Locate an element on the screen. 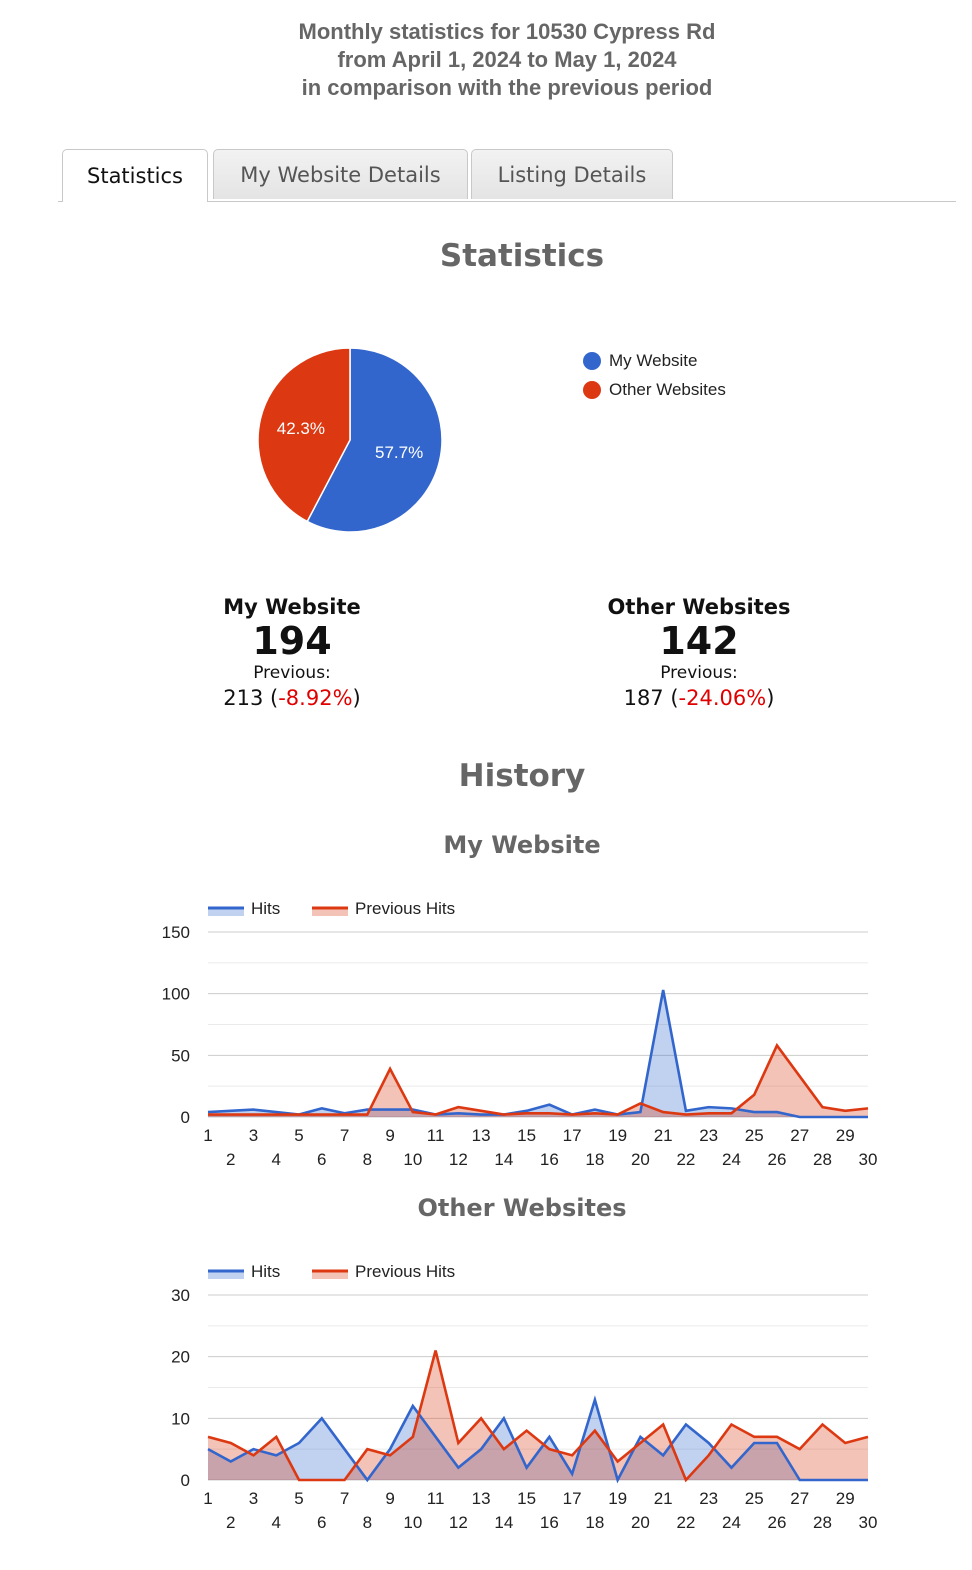  pie-slice-label: 42.3% is located at coordinates (301, 428).